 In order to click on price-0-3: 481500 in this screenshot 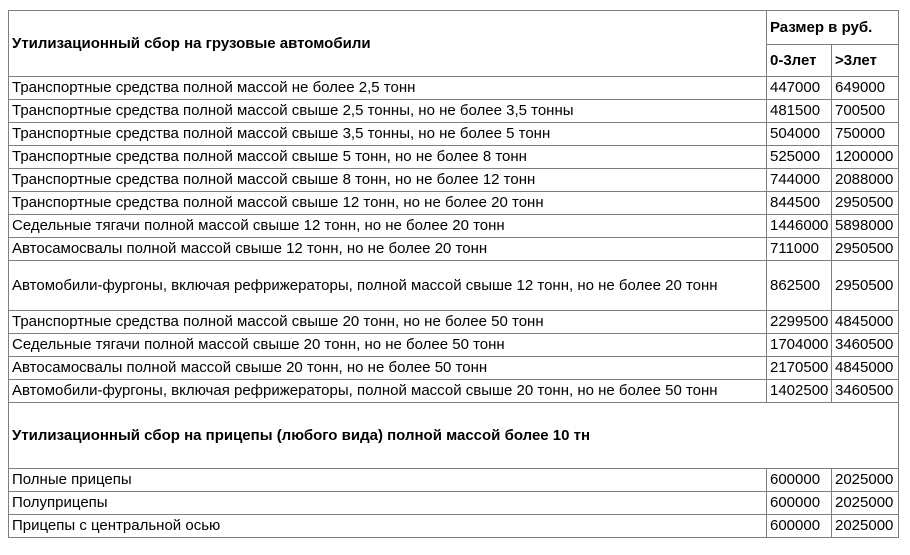, I will do `click(799, 111)`.